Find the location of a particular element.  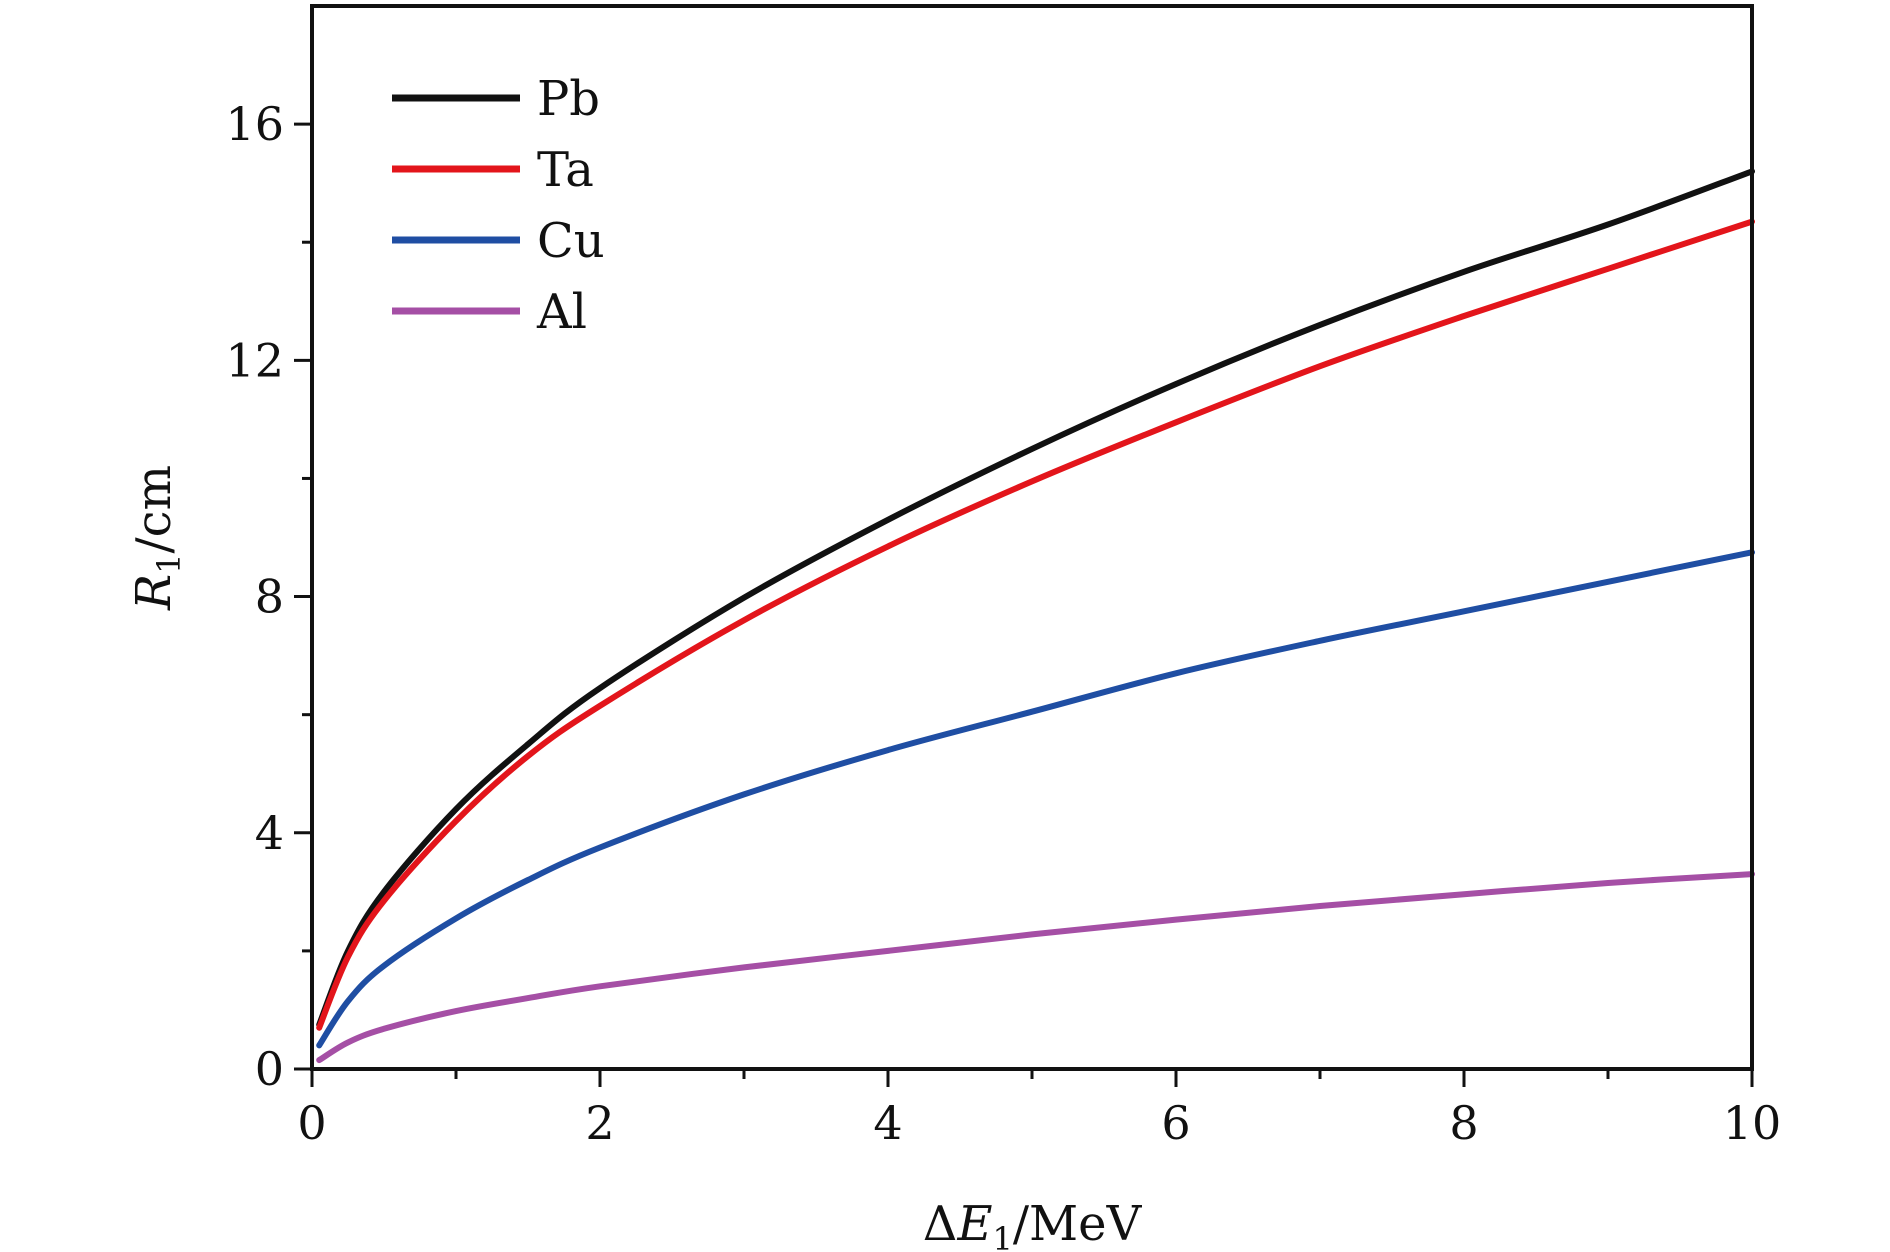

x-tick-label: 0 is located at coordinates (311, 1123).